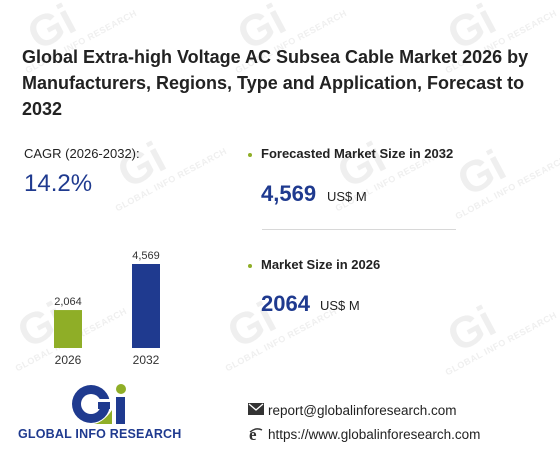  I want to click on category-label: 2026, so click(68, 360).